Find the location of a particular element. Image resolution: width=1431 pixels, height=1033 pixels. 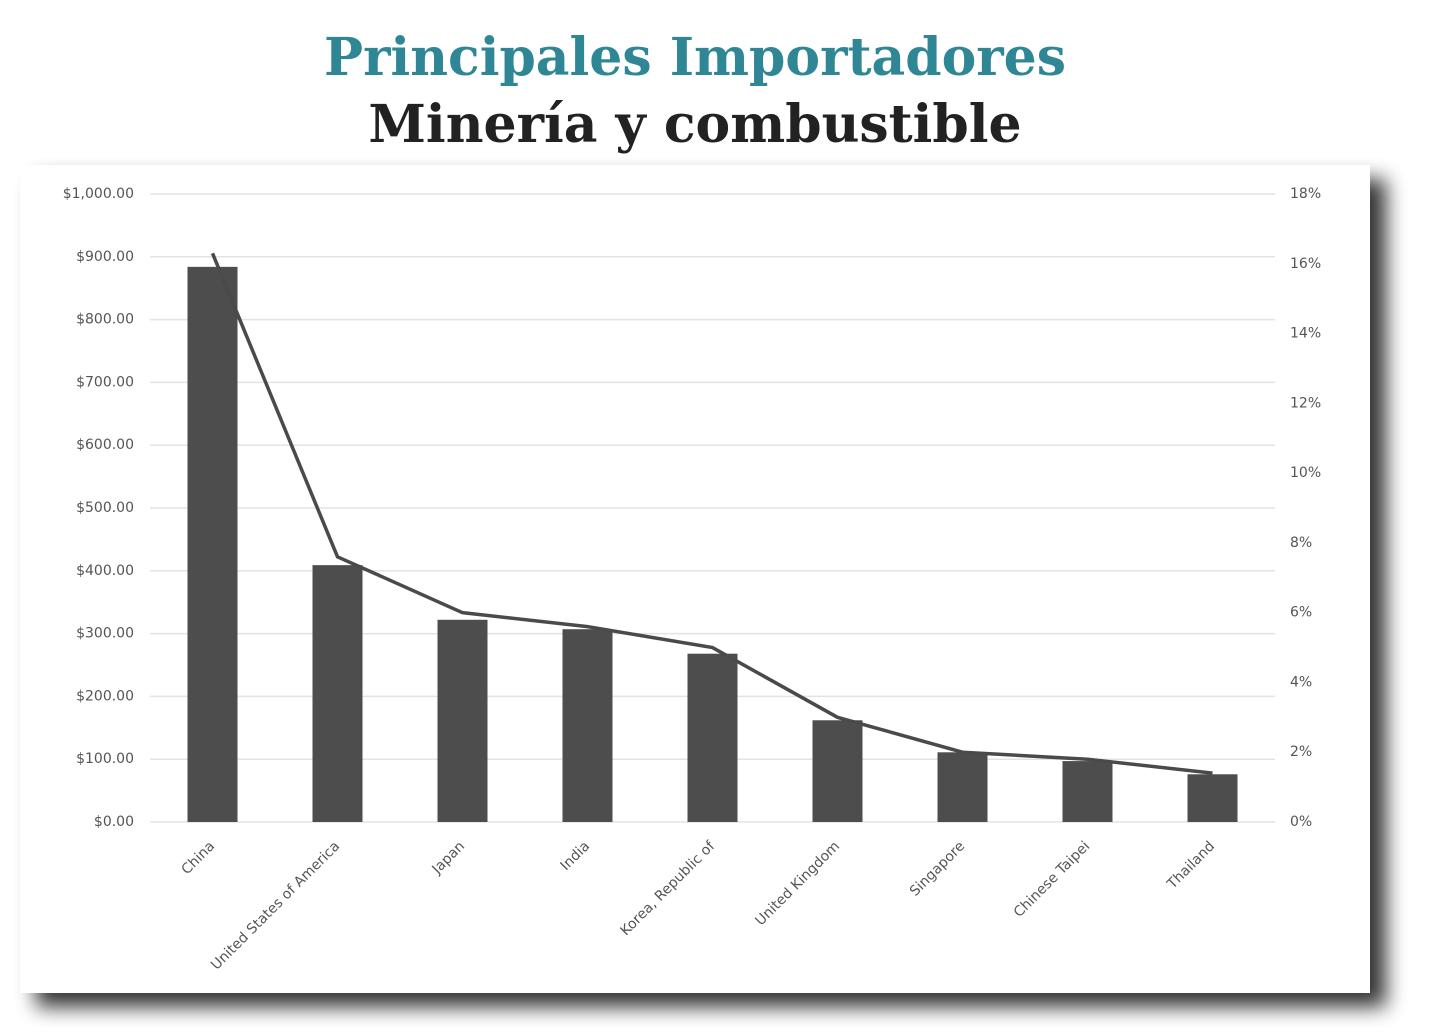

y-tick-label: $1,000.00 is located at coordinates (98, 194).